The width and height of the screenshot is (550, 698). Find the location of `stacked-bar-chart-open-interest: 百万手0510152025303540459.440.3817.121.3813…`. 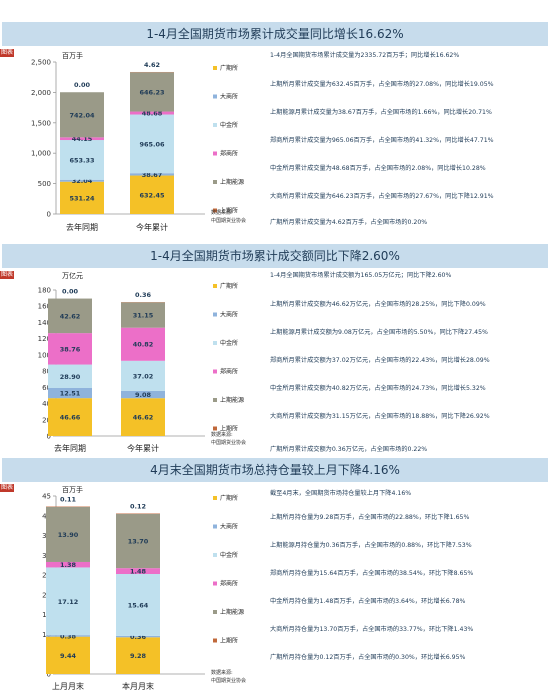

stacked-bar-chart-open-interest: 百万手0510152025303540459.440.3817.121.3813… is located at coordinates (144, 588).